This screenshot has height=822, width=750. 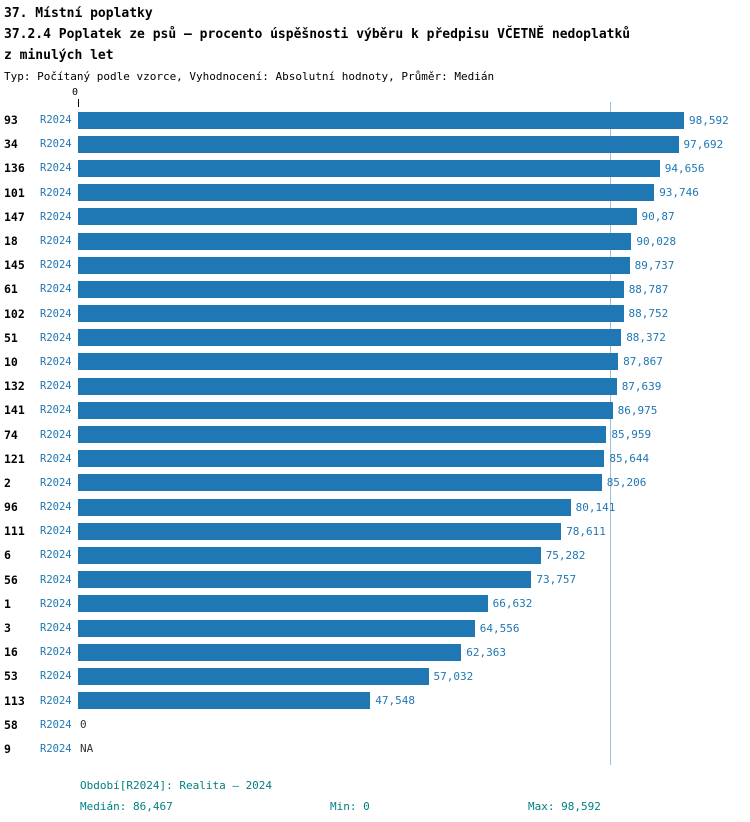 What do you see at coordinates (87, 749) in the screenshot?
I see `bar-value-label: NA` at bounding box center [87, 749].